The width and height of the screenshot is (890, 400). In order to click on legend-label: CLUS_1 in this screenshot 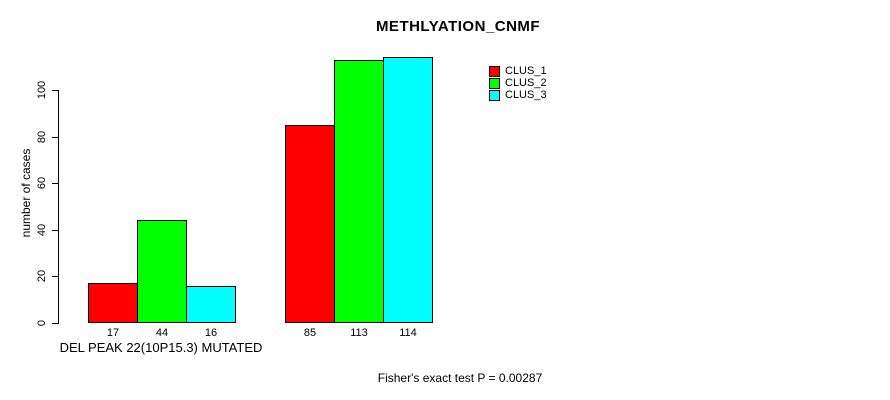, I will do `click(526, 71)`.